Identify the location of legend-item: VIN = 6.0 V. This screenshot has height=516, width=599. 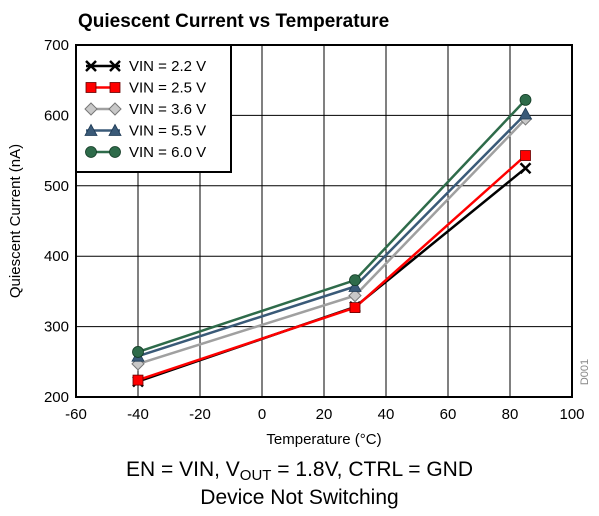
(145, 152).